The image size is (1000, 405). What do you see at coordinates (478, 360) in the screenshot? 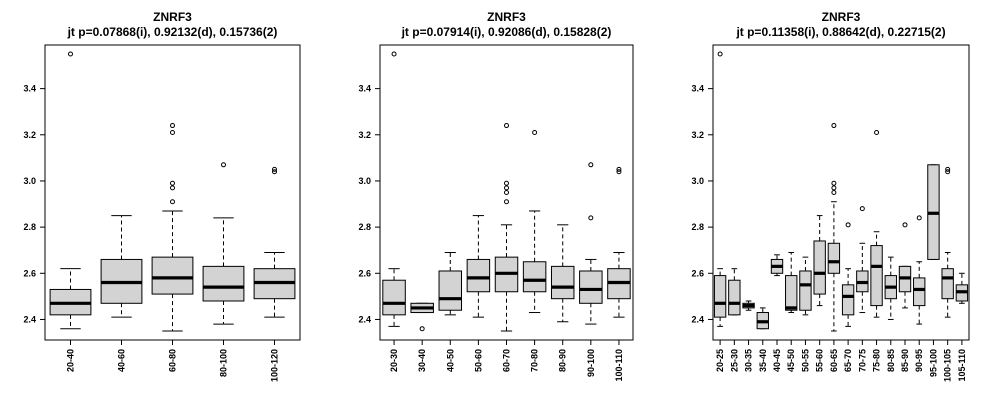
I see `x-tick-label: 50-60` at bounding box center [478, 360].